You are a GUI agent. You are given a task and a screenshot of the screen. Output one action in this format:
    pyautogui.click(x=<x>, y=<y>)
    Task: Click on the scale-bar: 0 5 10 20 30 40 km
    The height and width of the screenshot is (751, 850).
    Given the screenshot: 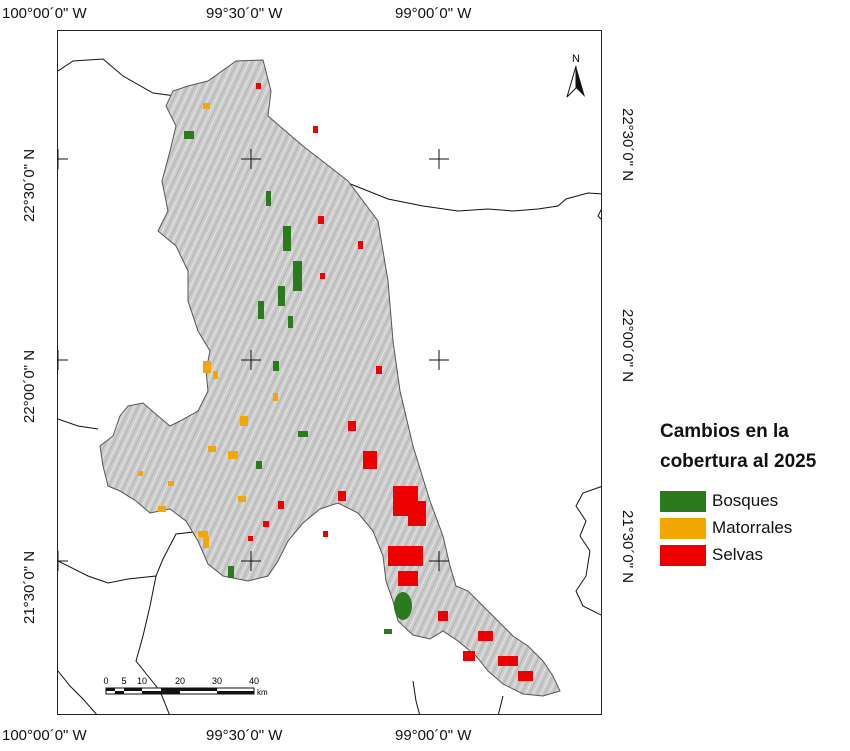 What is the action you would take?
    pyautogui.click(x=185, y=686)
    